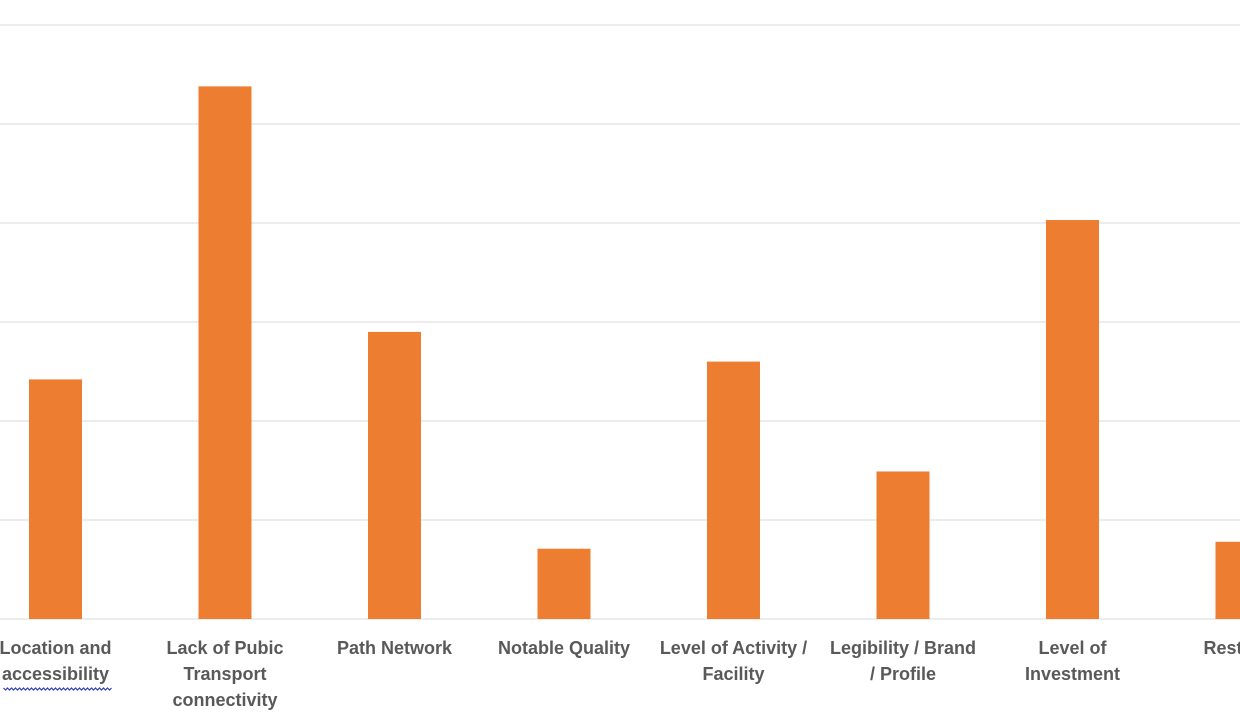 This screenshot has width=1240, height=720. What do you see at coordinates (55, 674) in the screenshot?
I see `category-label-line: accessibility` at bounding box center [55, 674].